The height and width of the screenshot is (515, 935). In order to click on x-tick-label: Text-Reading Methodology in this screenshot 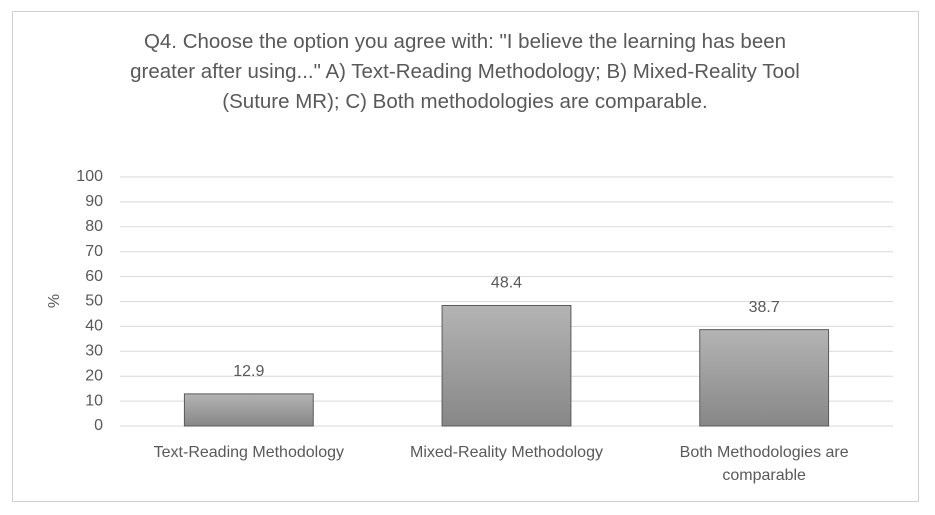, I will do `click(248, 452)`.